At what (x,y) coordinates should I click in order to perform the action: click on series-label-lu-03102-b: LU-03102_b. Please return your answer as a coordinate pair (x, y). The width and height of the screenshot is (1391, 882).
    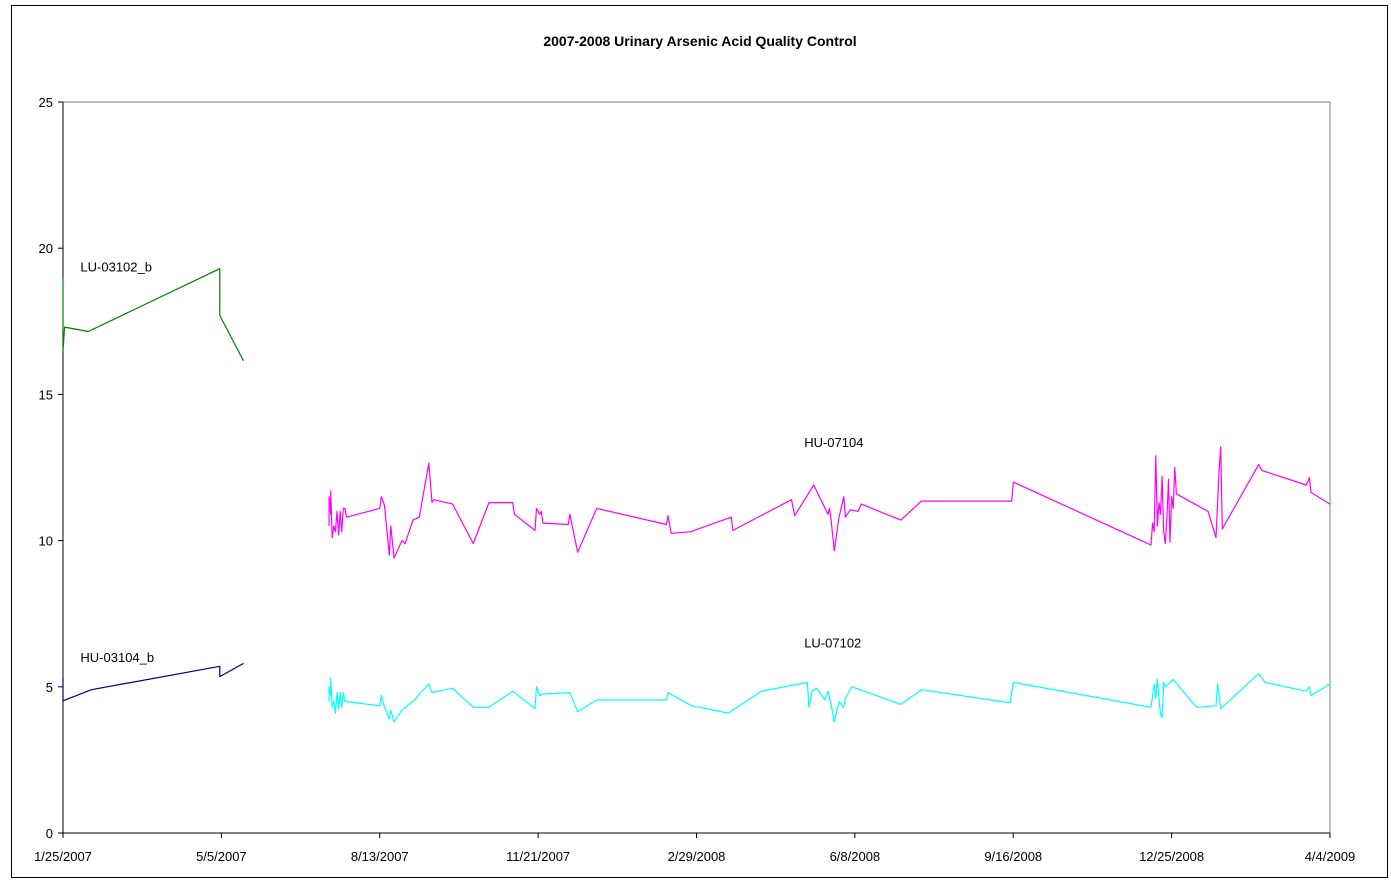
    Looking at the image, I should click on (116, 267).